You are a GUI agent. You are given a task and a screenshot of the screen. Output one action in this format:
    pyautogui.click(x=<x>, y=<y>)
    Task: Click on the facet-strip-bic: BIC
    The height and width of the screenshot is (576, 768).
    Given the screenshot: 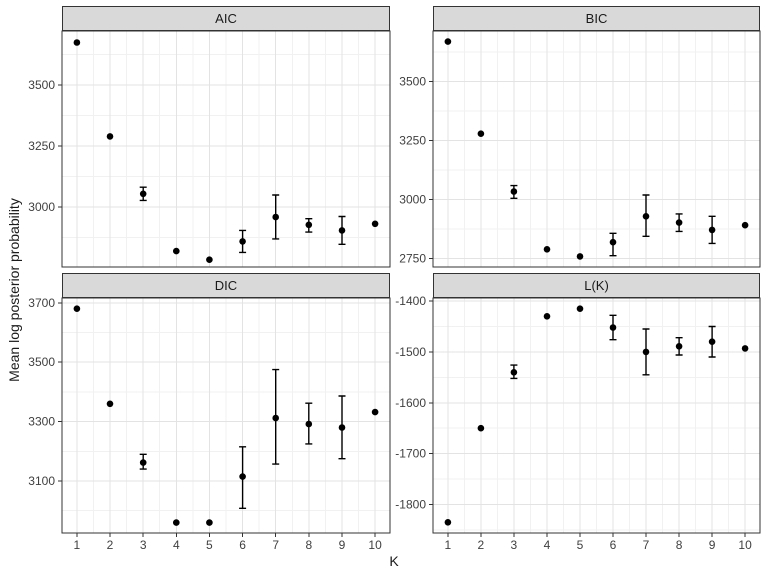 What is the action you would take?
    pyautogui.click(x=596, y=18)
    